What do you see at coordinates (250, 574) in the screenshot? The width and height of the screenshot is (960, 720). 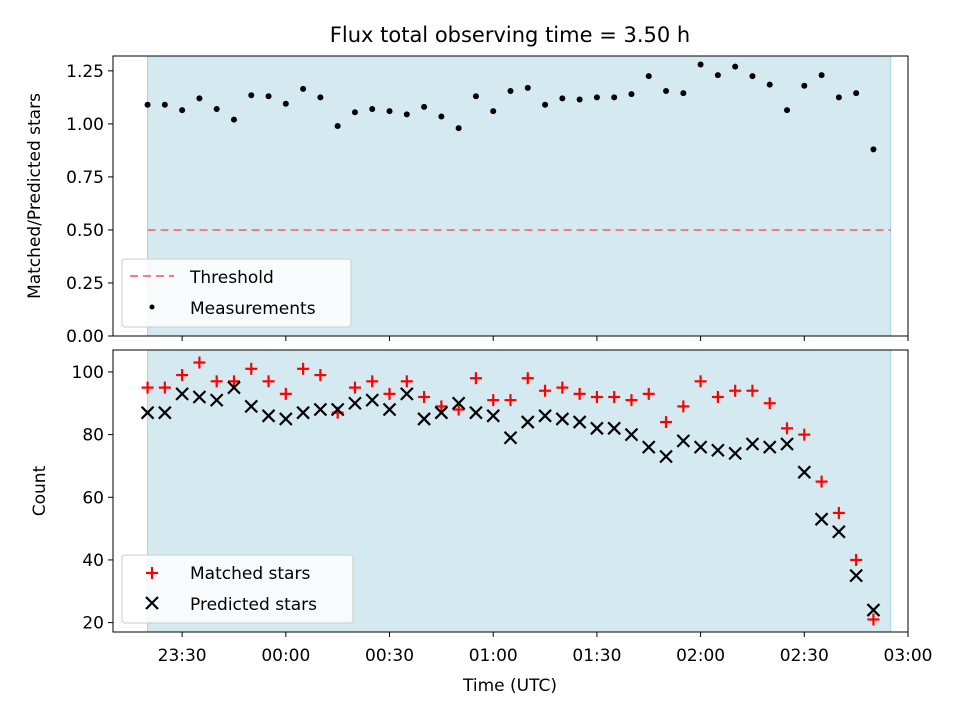 I see `legend-matched-label: Matched stars` at bounding box center [250, 574].